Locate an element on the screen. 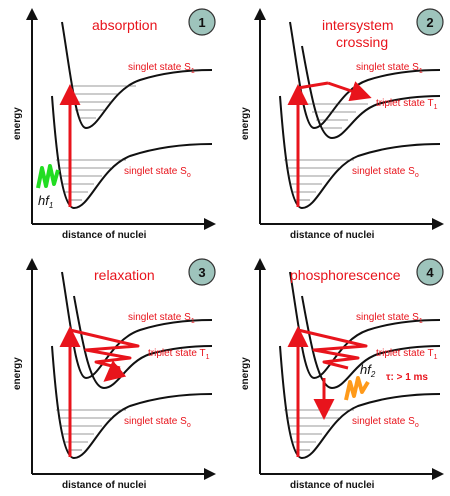 The height and width of the screenshot is (496, 450). isc-arrow is located at coordinates (313, 85).